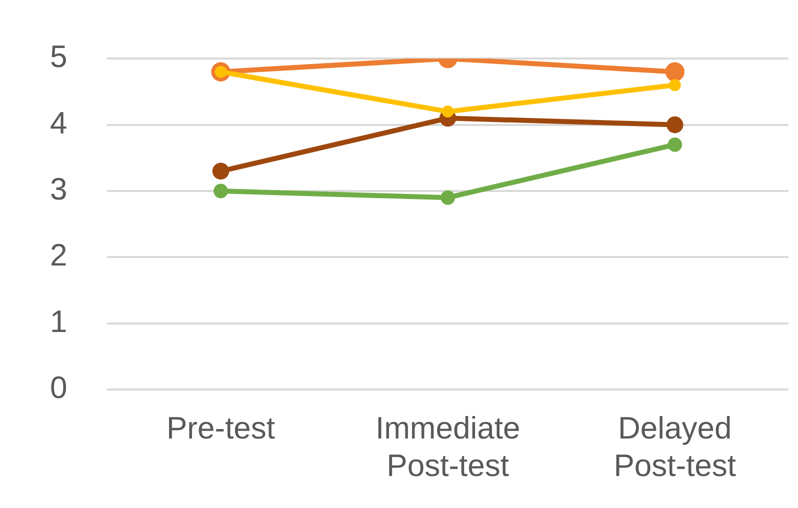  What do you see at coordinates (59, 388) in the screenshot?
I see `y-tick-label: 0` at bounding box center [59, 388].